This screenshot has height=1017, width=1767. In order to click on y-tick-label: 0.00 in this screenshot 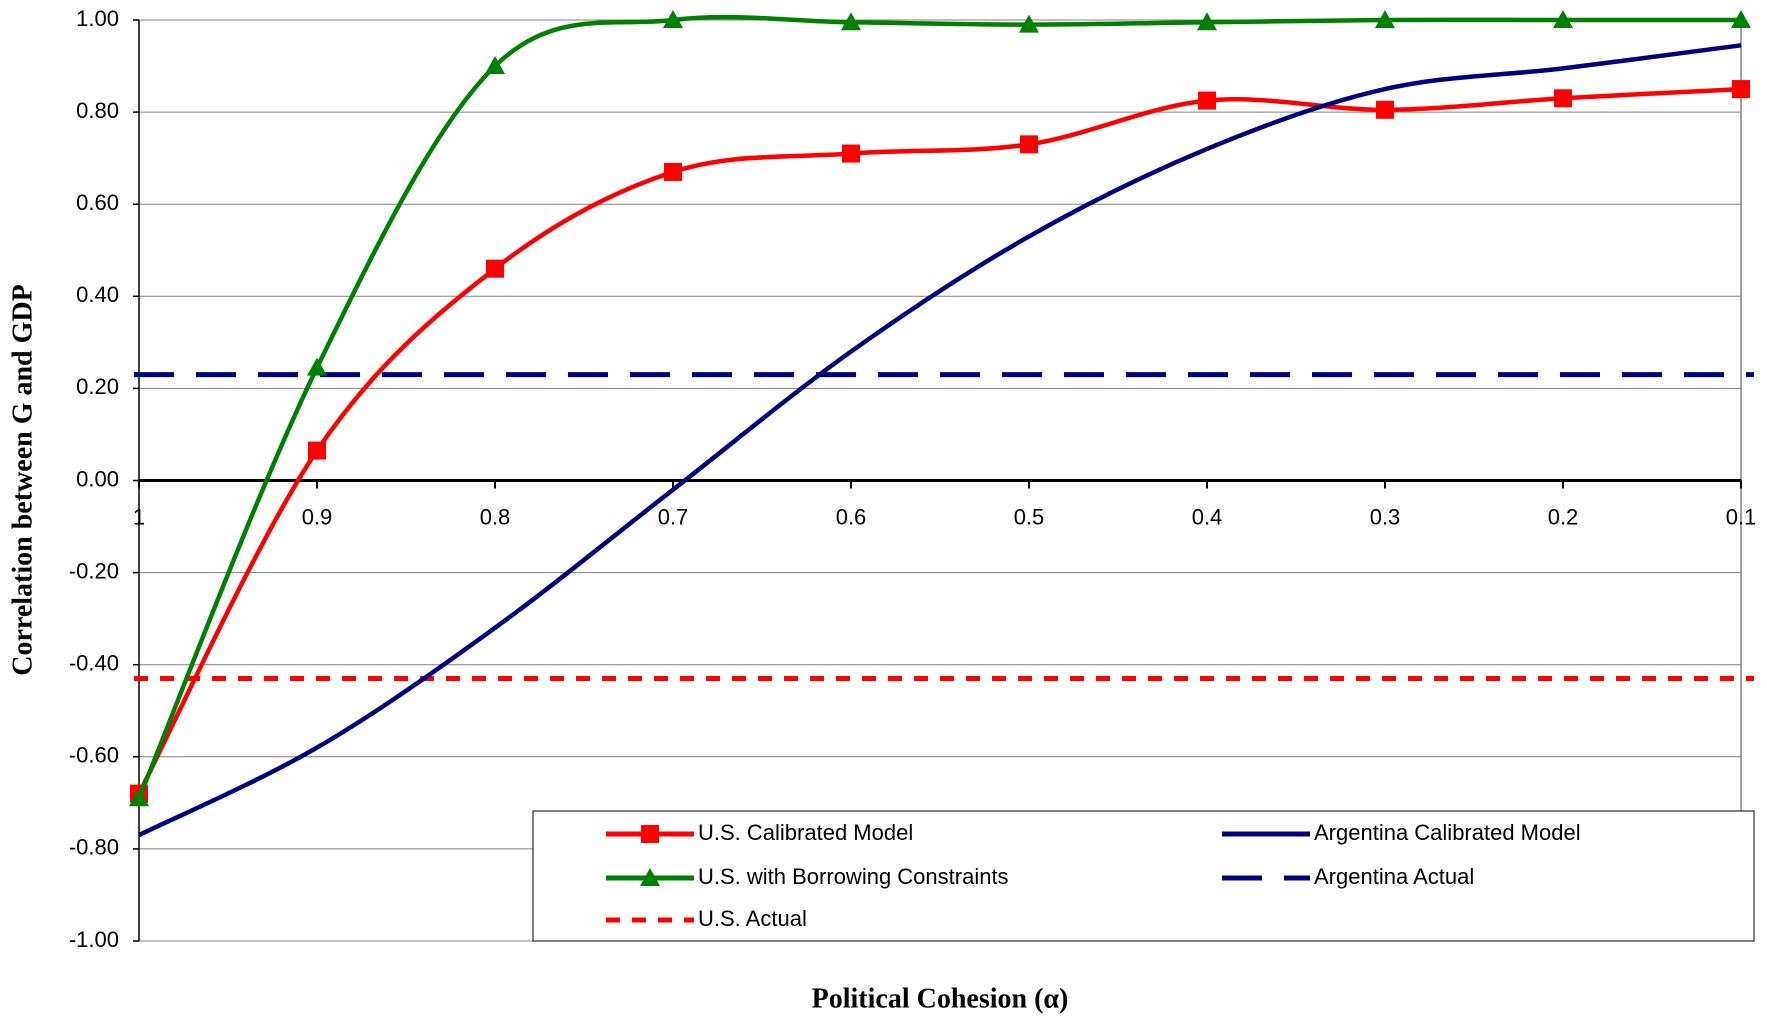, I will do `click(97, 478)`.